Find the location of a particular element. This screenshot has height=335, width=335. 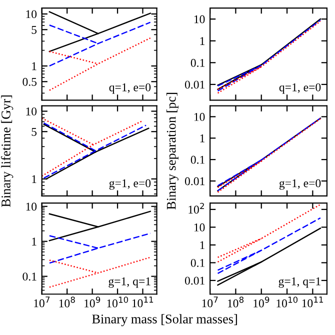

y-tick-label: 10$^{2}$ is located at coordinates (196, 208).